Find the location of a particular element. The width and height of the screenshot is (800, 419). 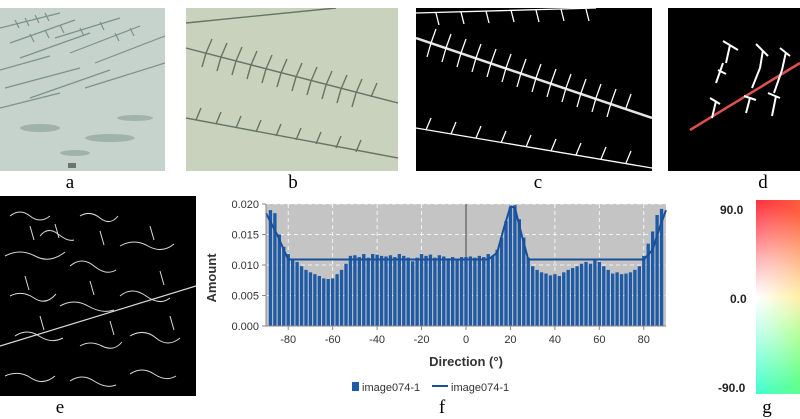

micrograph-b is located at coordinates (292, 89).